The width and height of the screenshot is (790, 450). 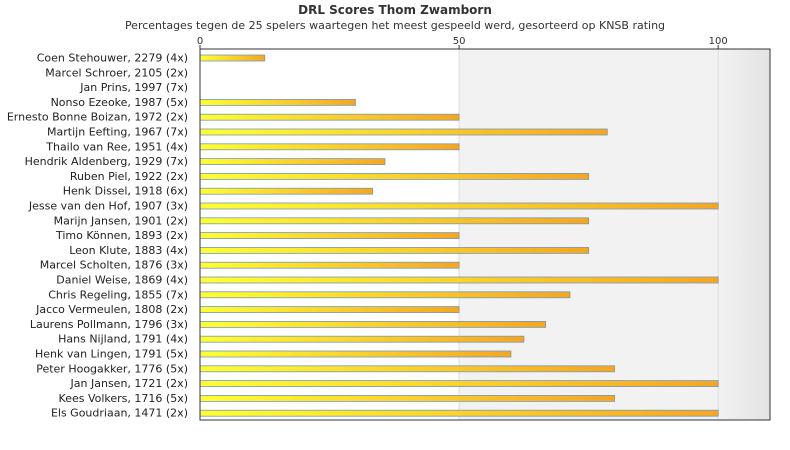 What do you see at coordinates (744, 234) in the screenshot?
I see `band-100-plus` at bounding box center [744, 234].